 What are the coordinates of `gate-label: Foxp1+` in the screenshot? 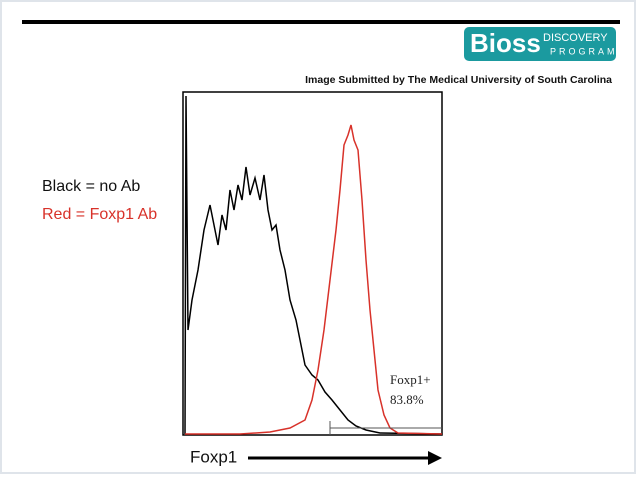 It's located at (410, 379).